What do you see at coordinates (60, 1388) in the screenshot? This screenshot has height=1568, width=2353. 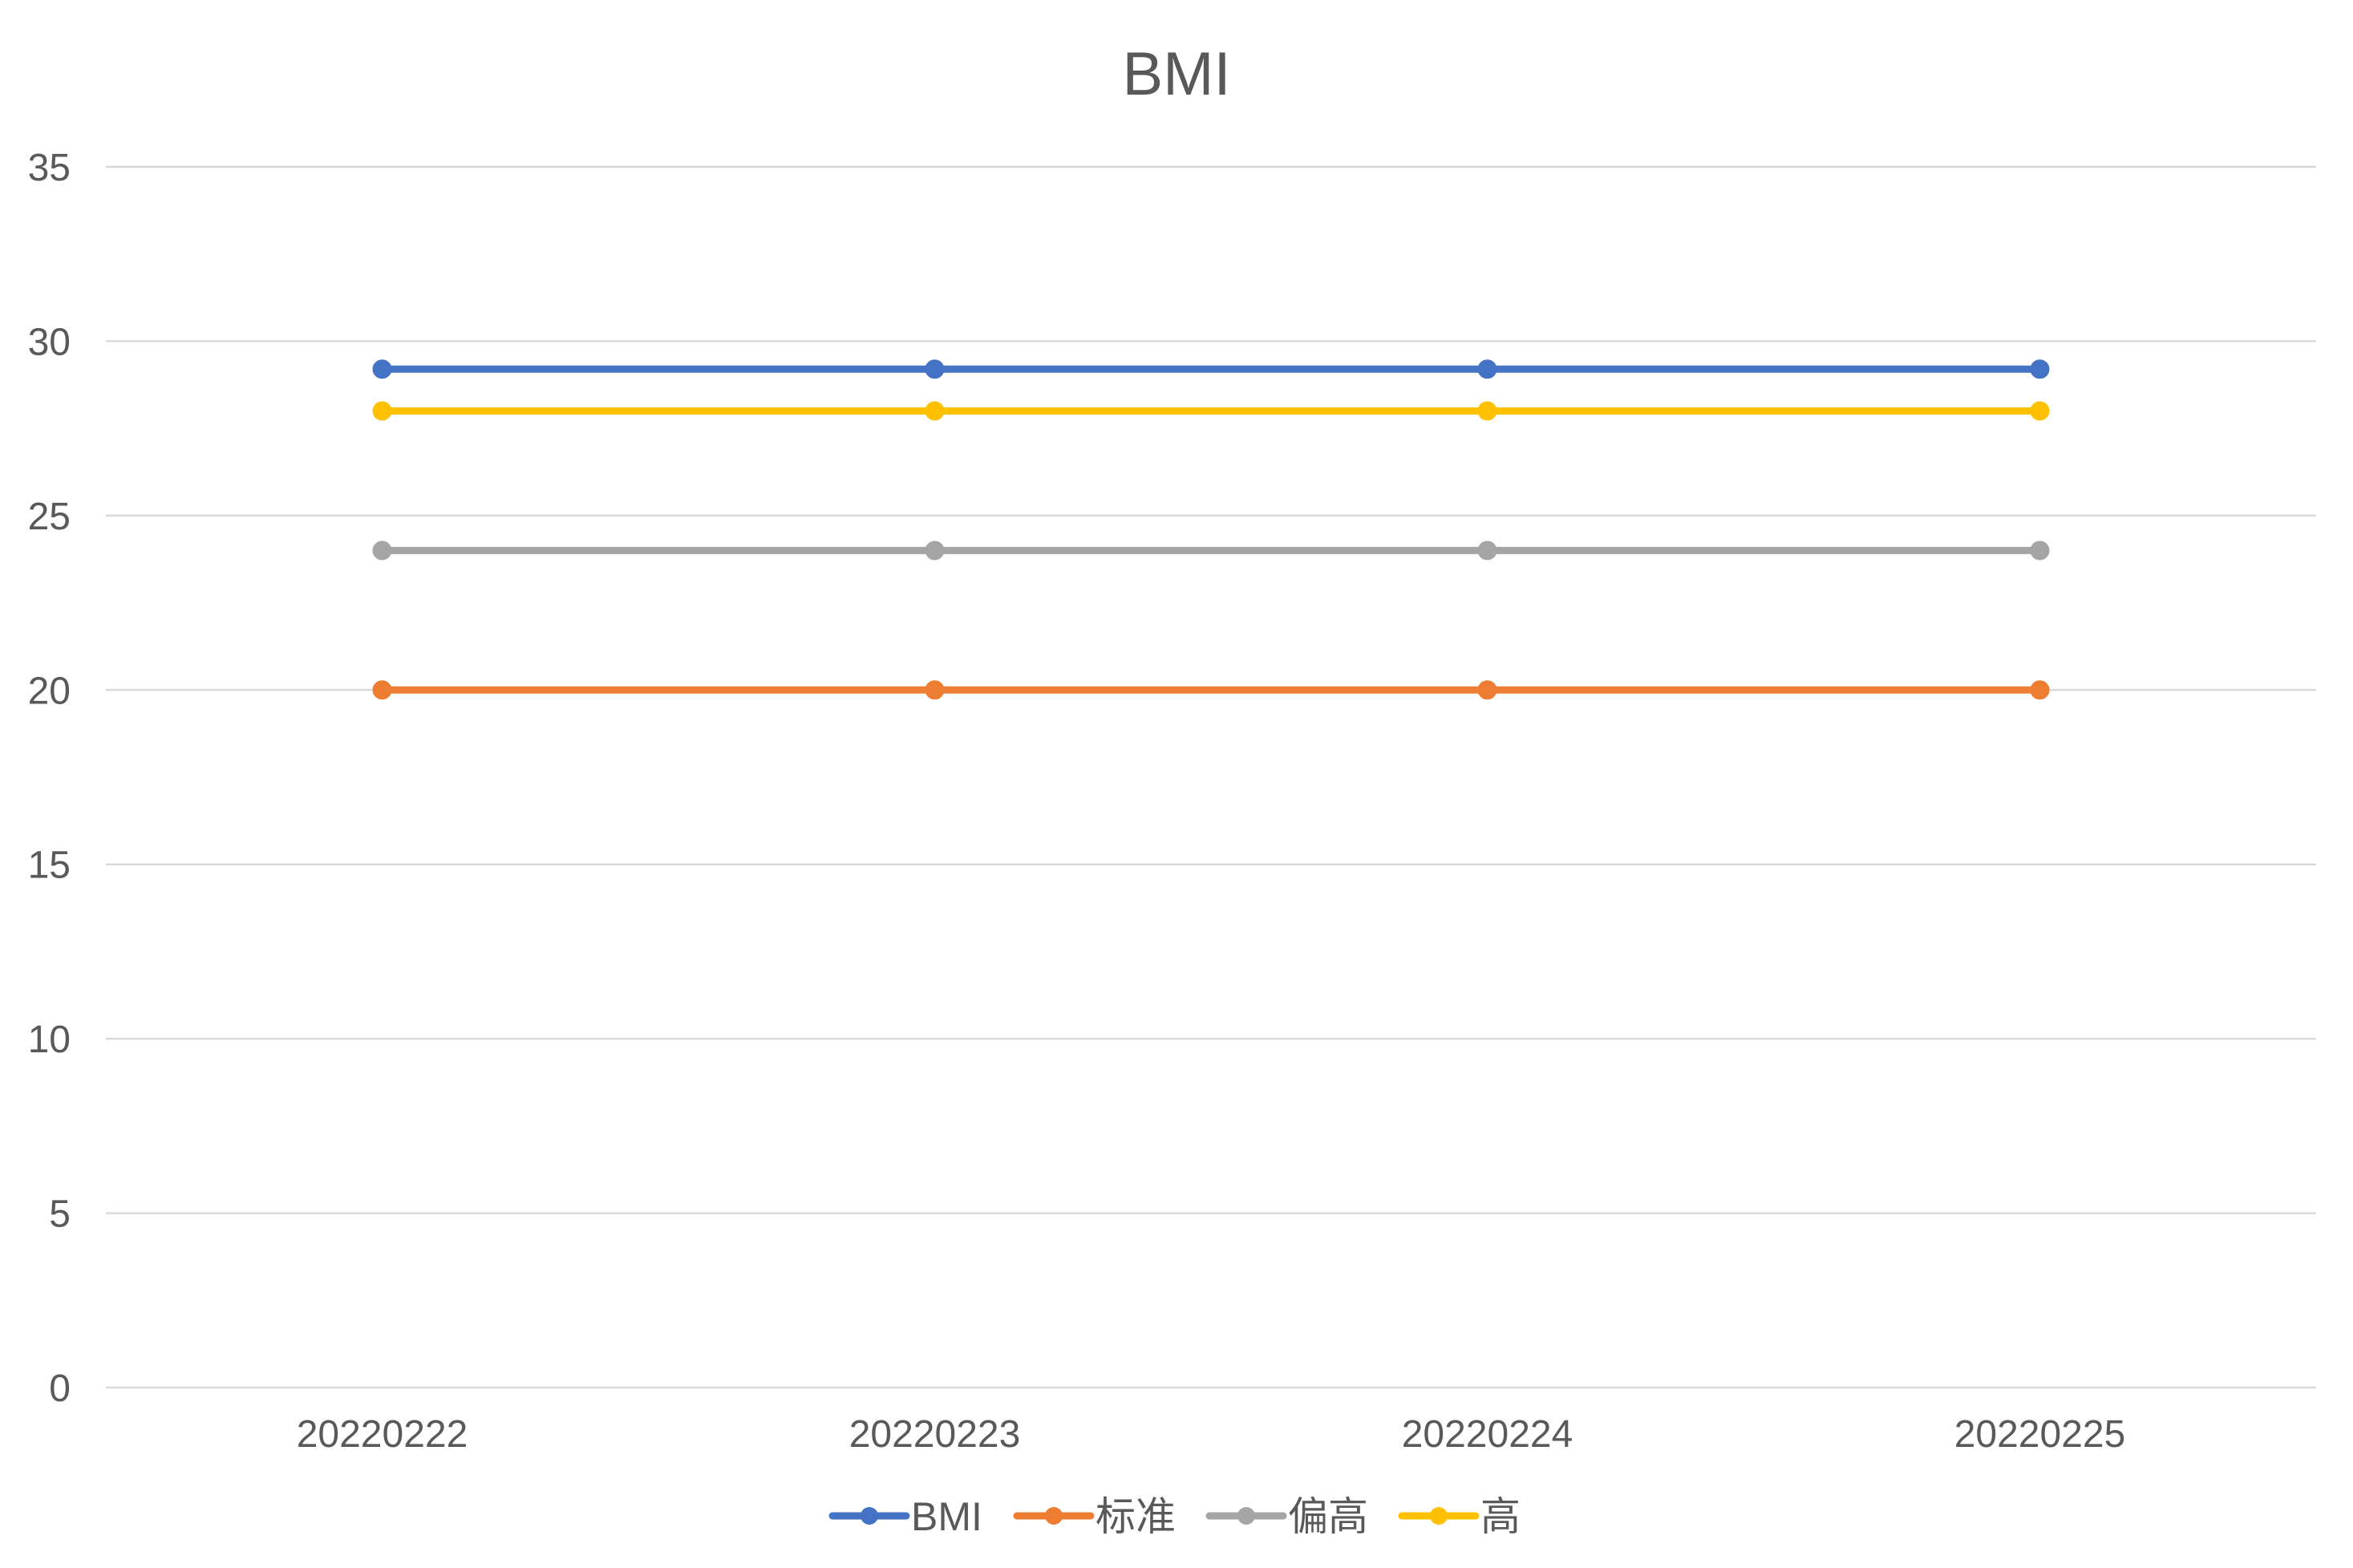 I see `y-tick-label: 0` at bounding box center [60, 1388].